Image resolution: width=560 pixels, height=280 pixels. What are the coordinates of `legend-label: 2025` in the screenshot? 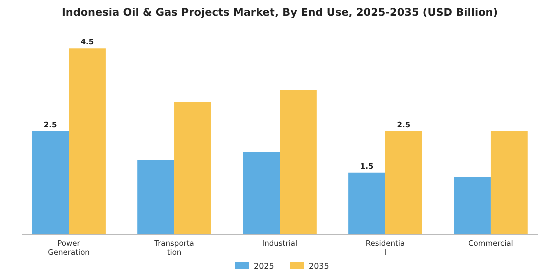 It's located at (264, 266).